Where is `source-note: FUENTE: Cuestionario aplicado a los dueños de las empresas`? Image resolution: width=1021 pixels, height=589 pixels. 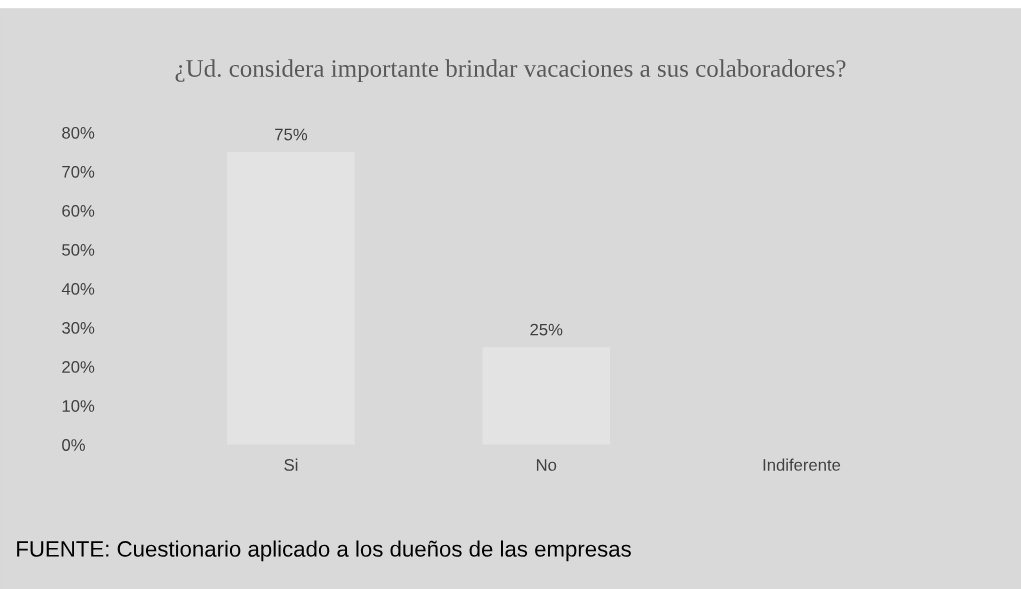
source-note: FUENTE: Cuestionario aplicado a los dueños de las empresas is located at coordinates (324, 551).